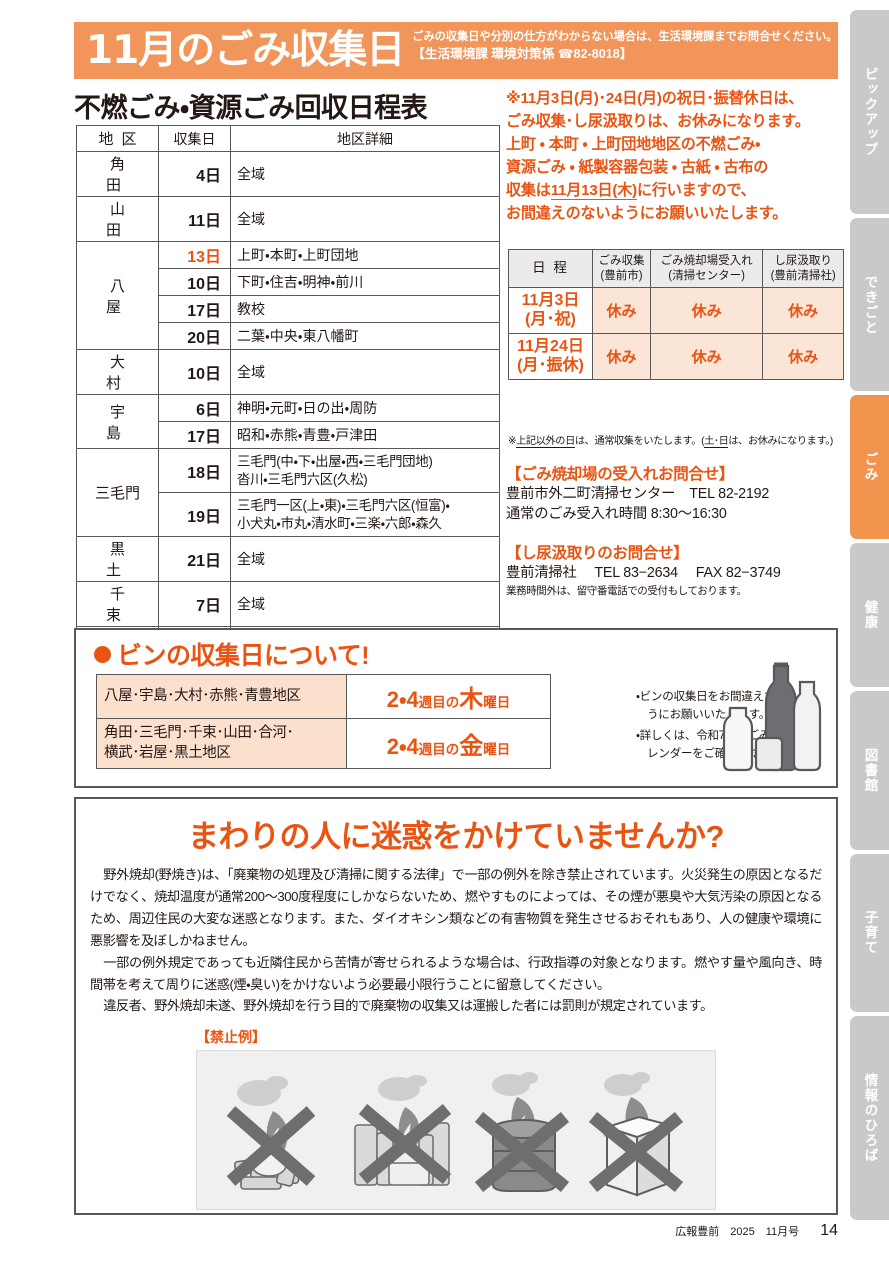 The image size is (889, 1264). What do you see at coordinates (365, 309) in the screenshot?
I see `cell-area-detail: 教校` at bounding box center [365, 309].